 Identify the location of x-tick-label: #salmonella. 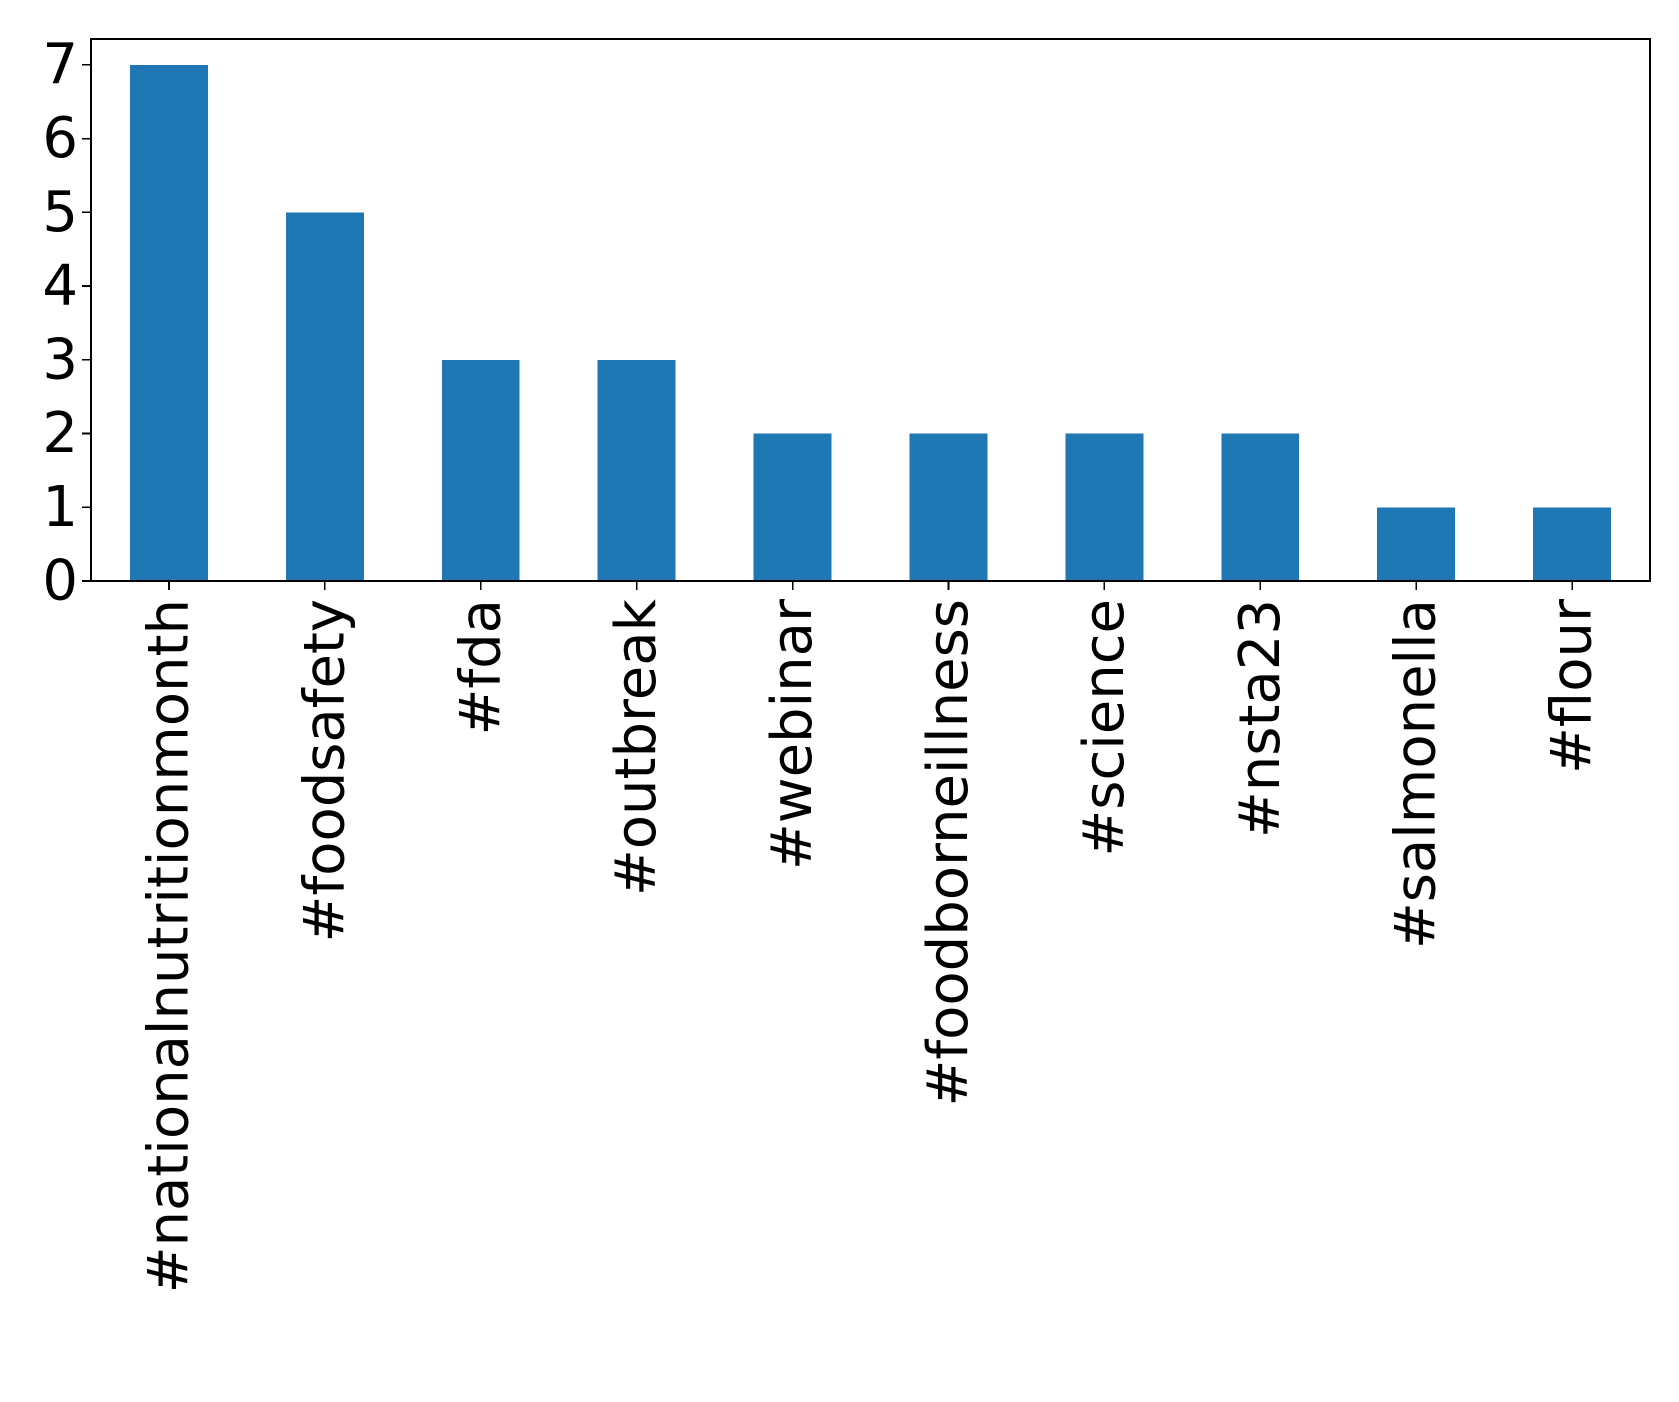
(1416, 774).